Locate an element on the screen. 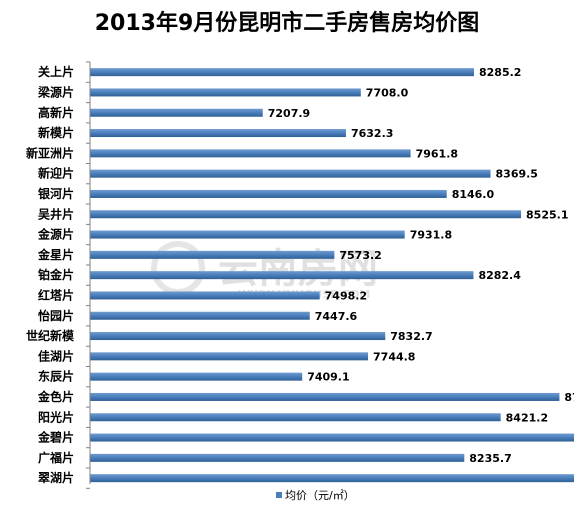  legend: 均价（元/㎡） is located at coordinates (315, 495).